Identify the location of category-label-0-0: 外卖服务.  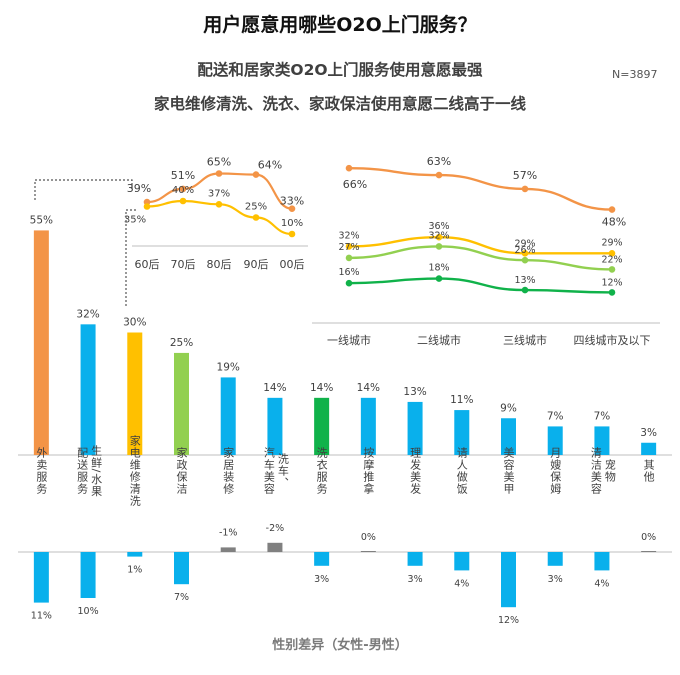
(41, 471).